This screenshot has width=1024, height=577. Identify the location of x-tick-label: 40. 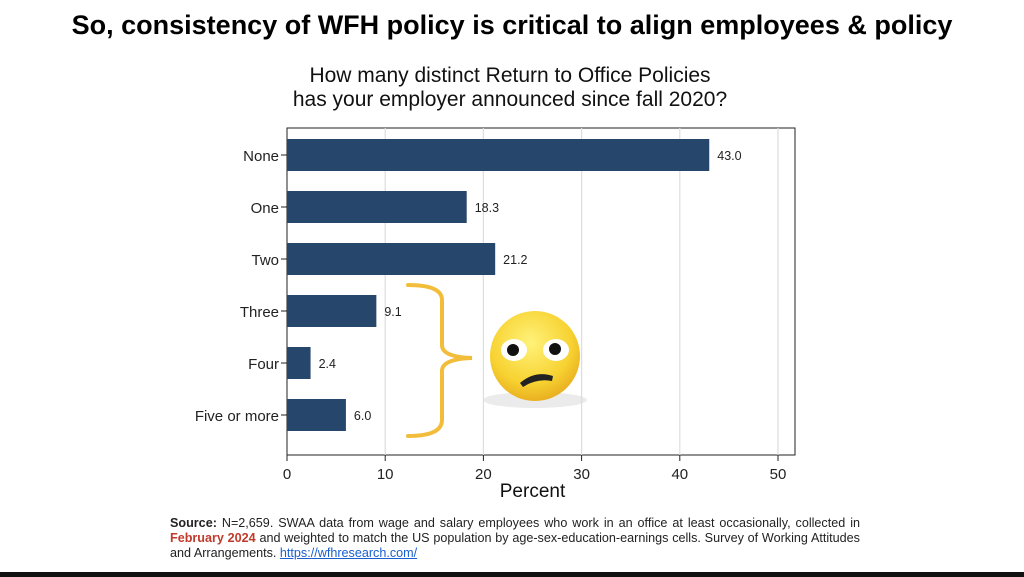
(679, 474).